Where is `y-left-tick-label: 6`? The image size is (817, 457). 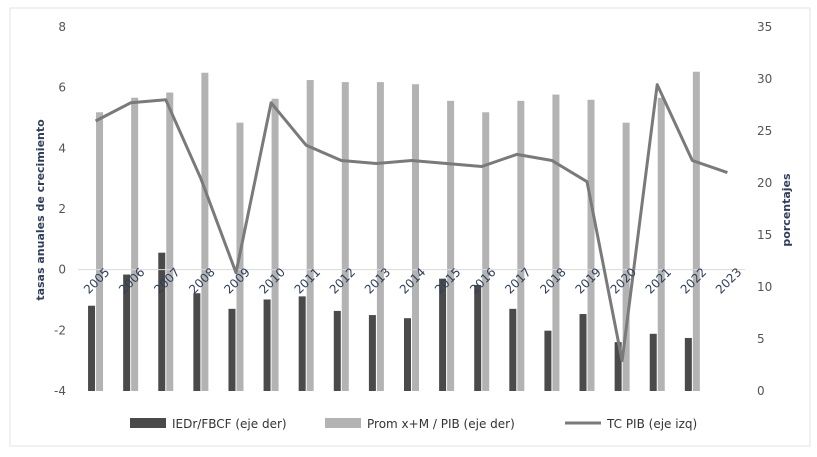
y-left-tick-label: 6 is located at coordinates (62, 88).